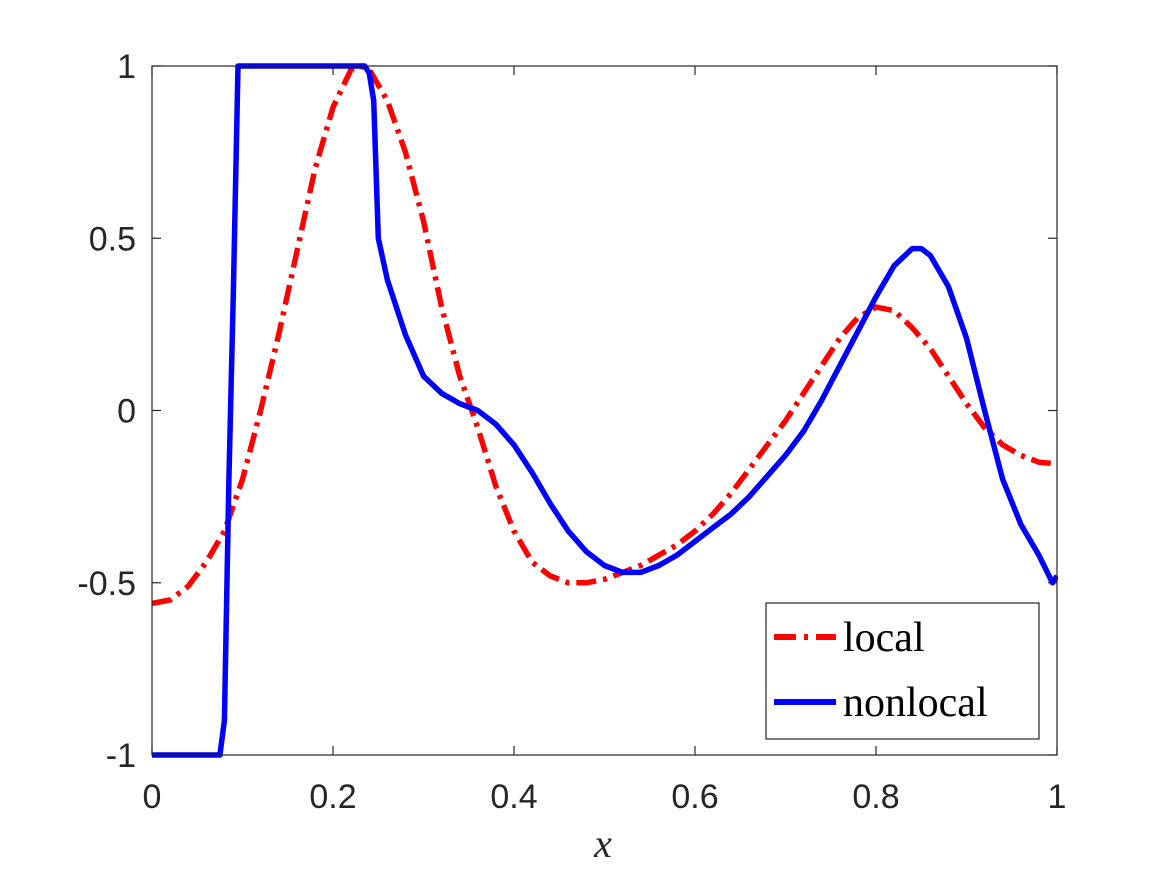  I want to click on x-tick-label: 1, so click(1057, 797).